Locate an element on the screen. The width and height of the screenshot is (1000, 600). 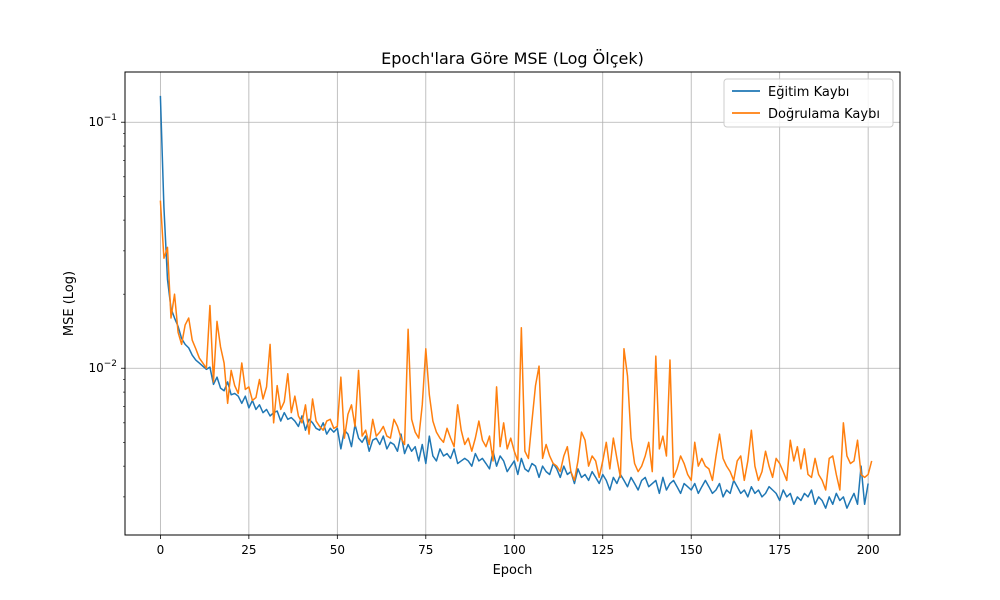
x-axis: 0 25 50 75 100 125 150 175 200 is located at coordinates (518, 546).